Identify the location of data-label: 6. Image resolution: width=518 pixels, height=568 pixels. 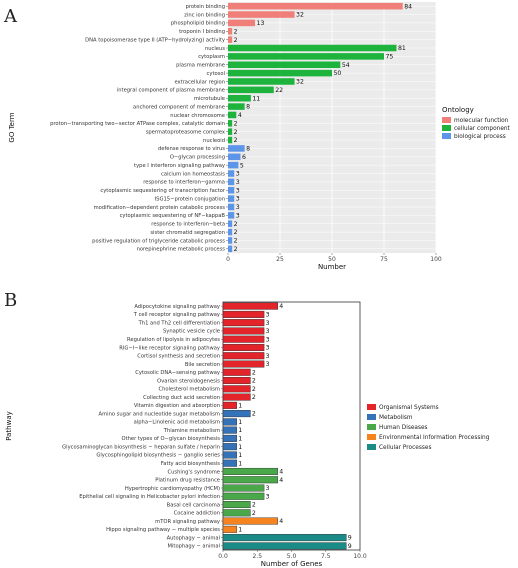
(244, 157).